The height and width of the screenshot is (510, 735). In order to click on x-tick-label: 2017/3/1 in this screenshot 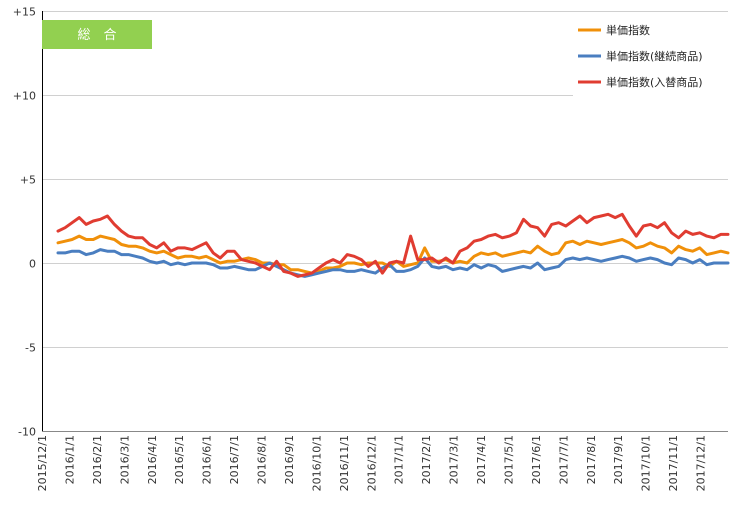, I will do `click(454, 459)`.